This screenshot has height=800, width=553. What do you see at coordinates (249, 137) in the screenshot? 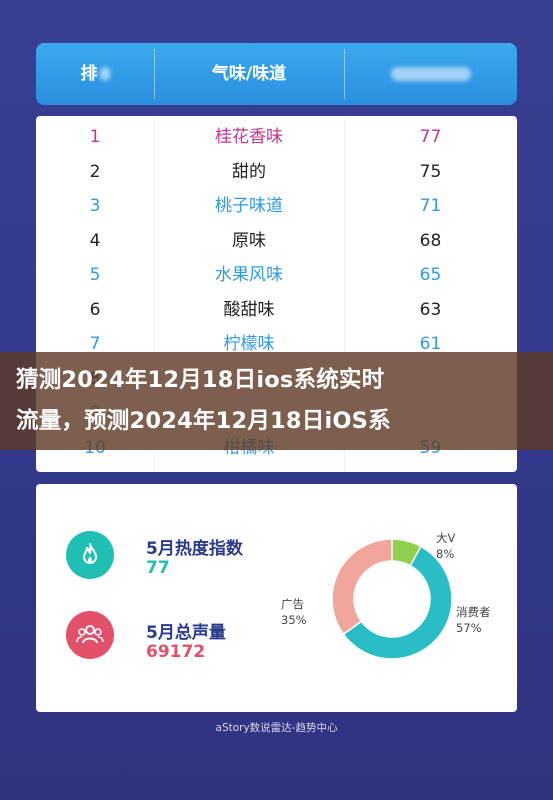
I see `cell-name: 桂花香味` at bounding box center [249, 137].